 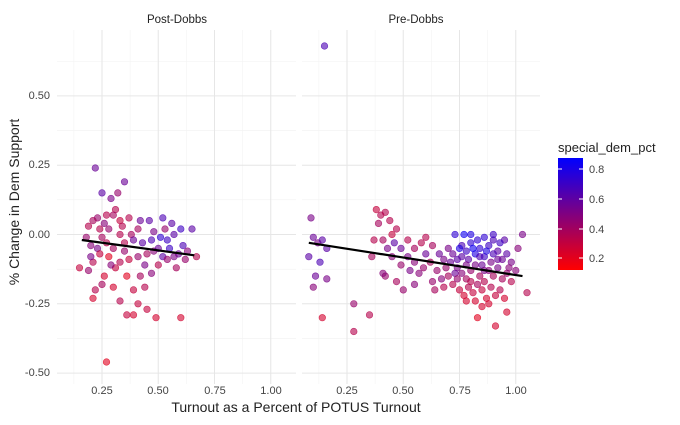 What do you see at coordinates (415, 259) in the screenshot?
I see `trend-line` at bounding box center [415, 259].